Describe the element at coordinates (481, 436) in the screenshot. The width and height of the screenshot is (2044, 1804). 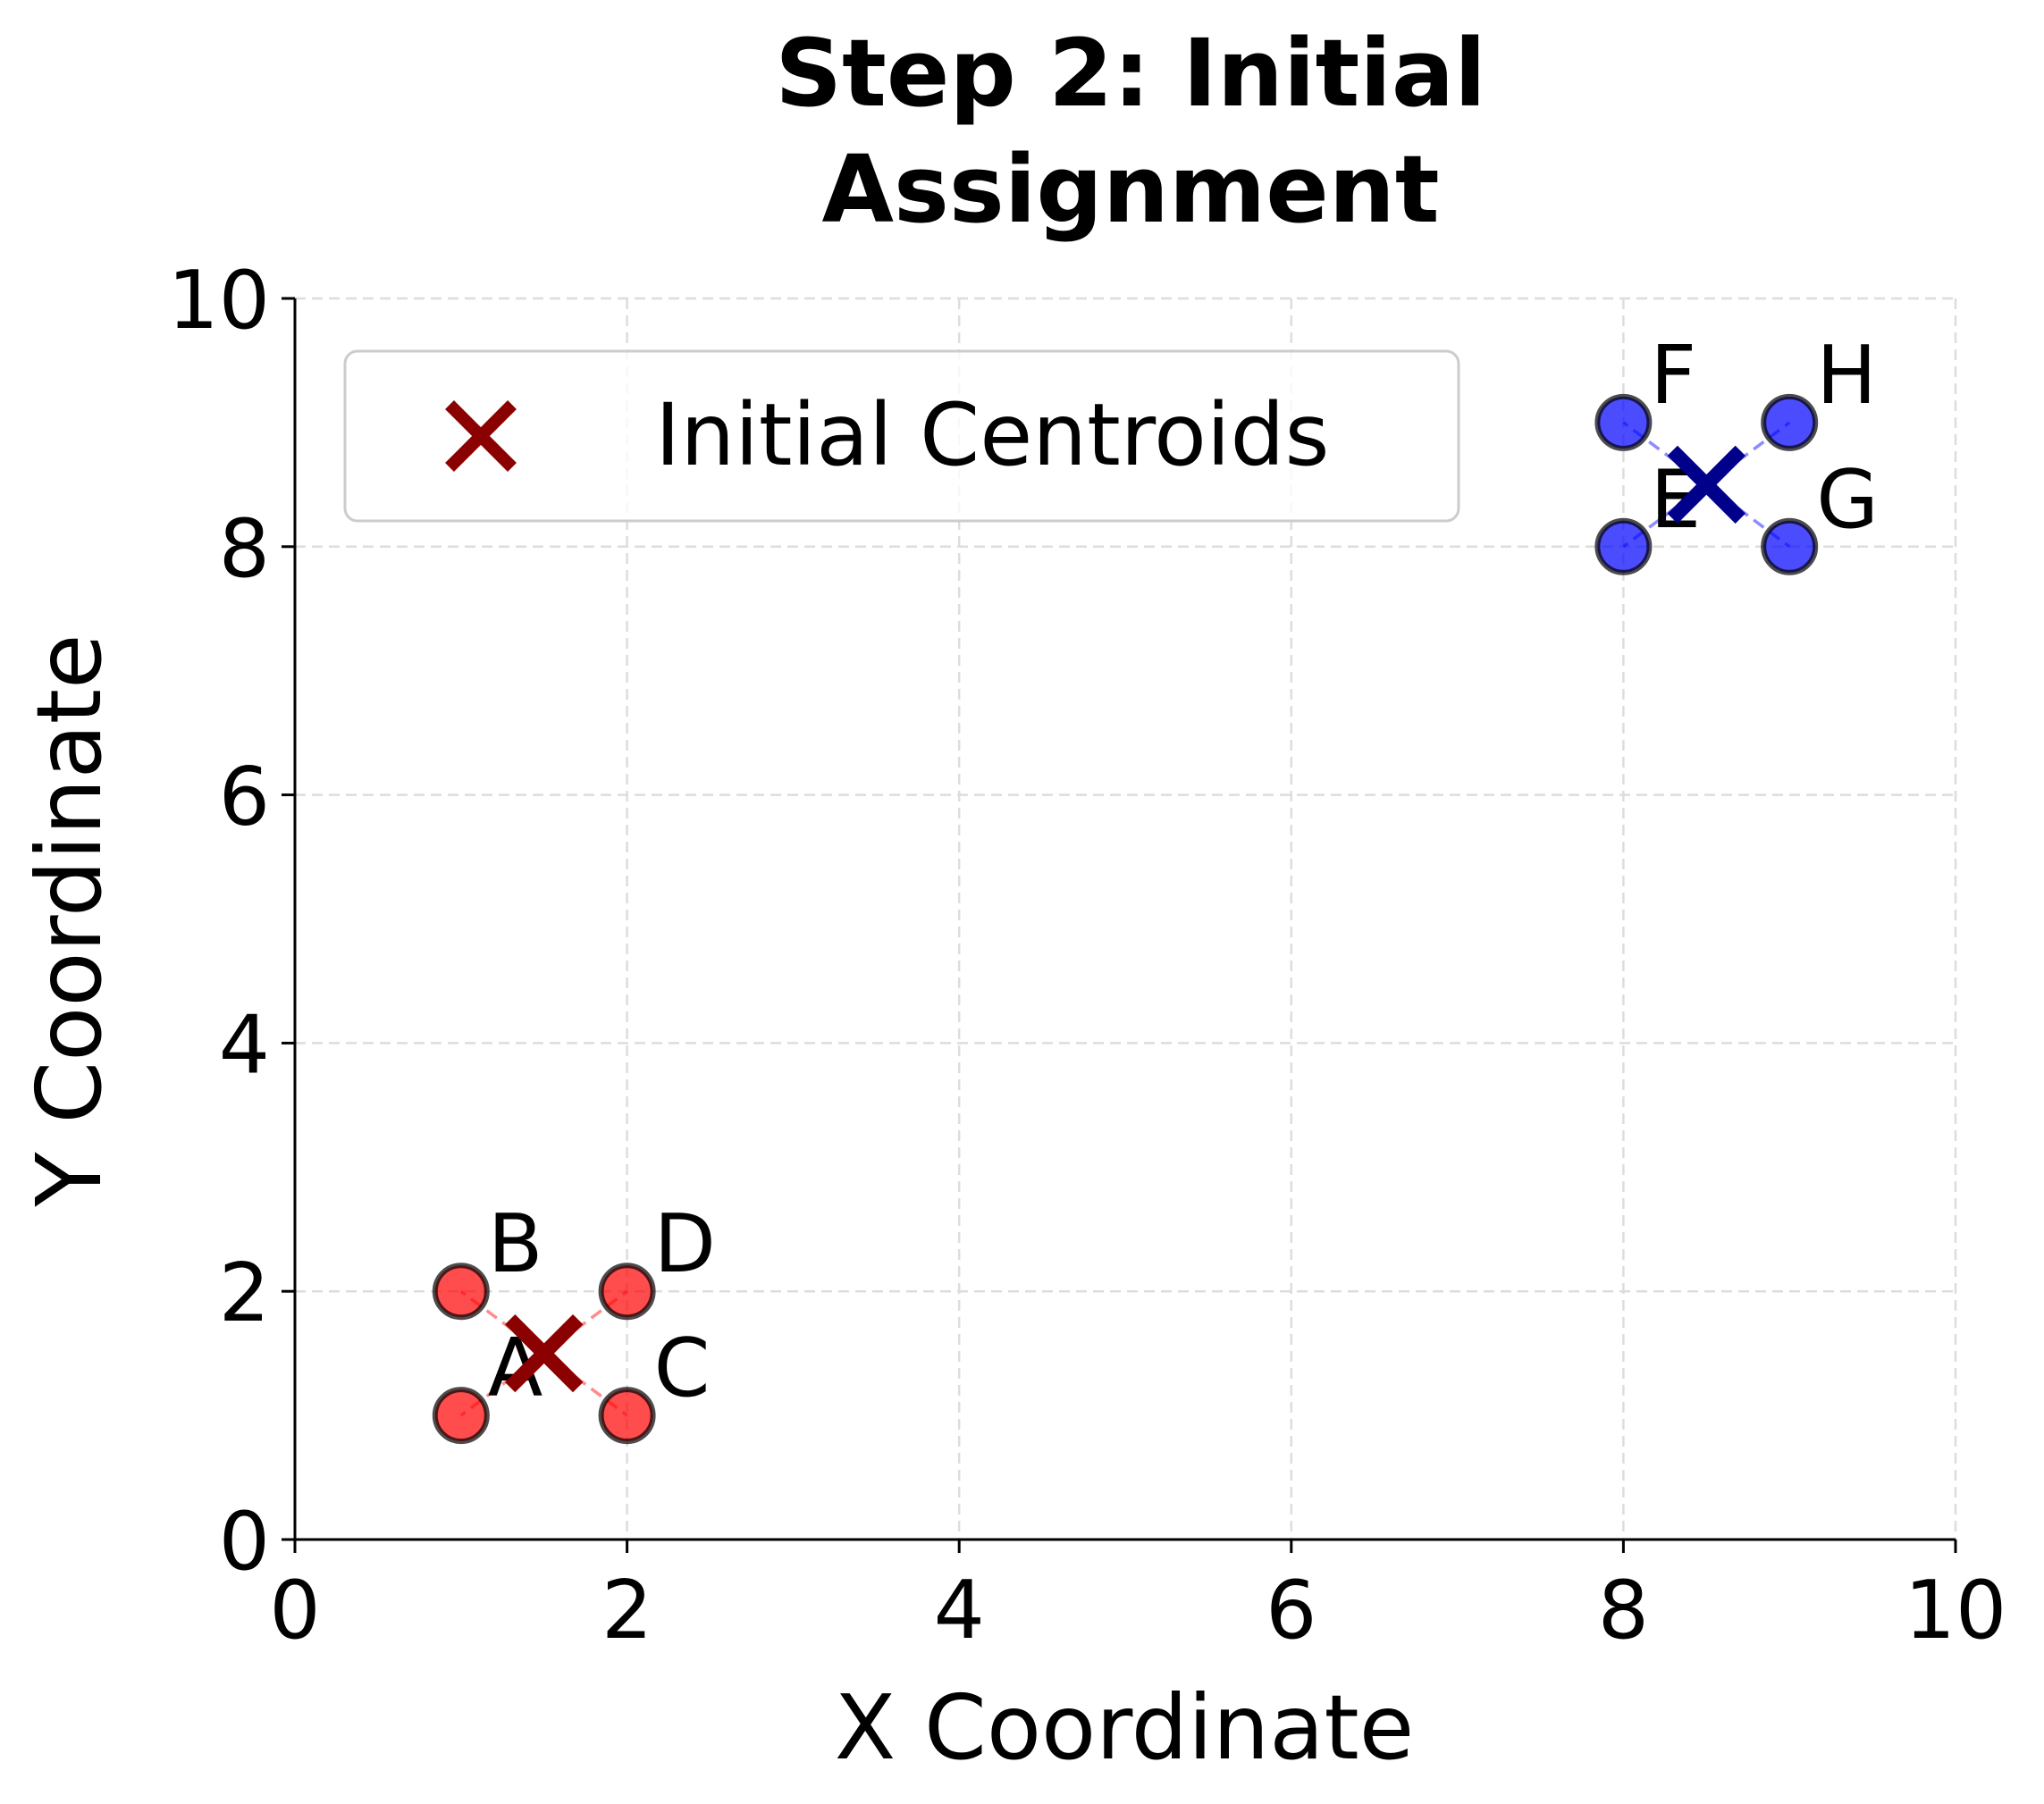
I see `legend-x-marker-icon` at that location.